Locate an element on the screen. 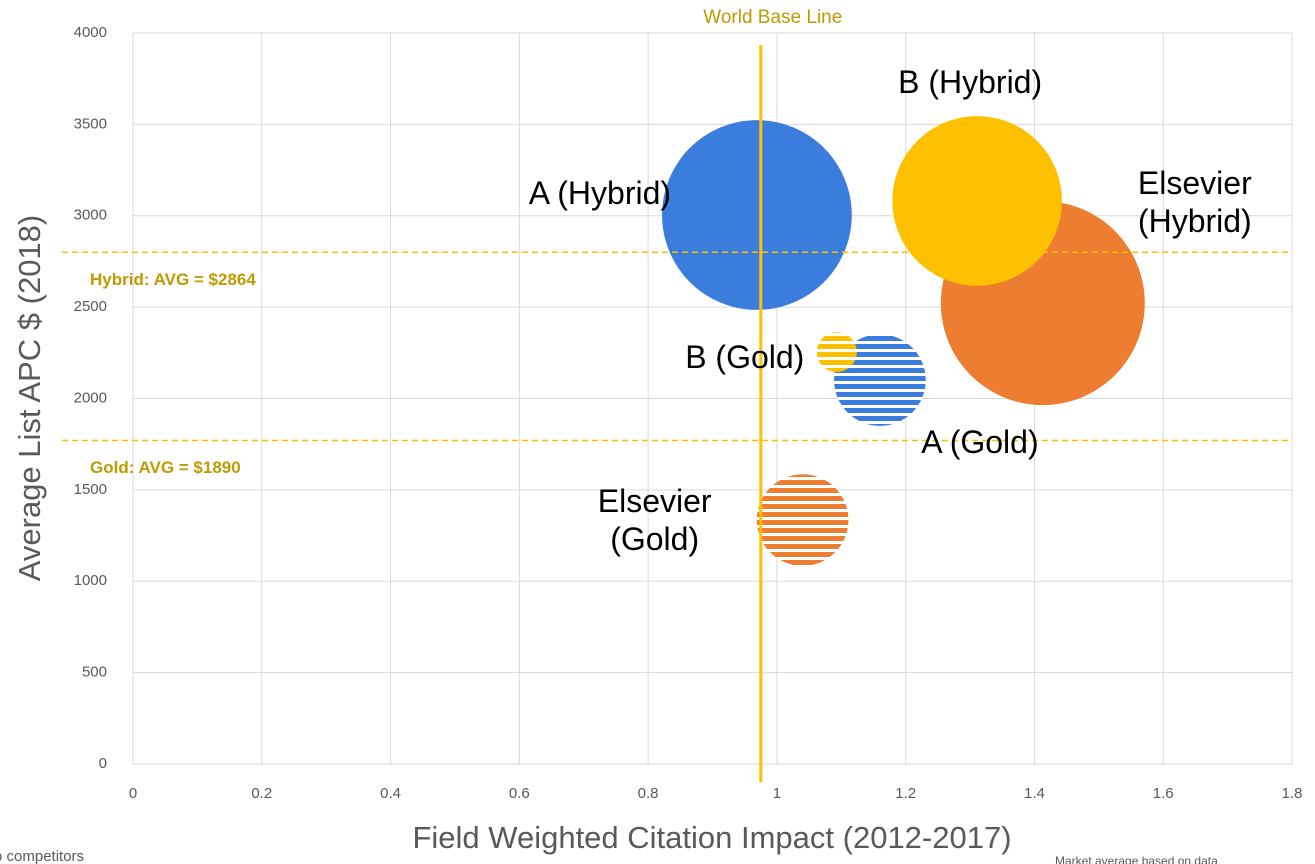 This screenshot has height=864, width=1315. reference-label: Gold: AVG = $1890 is located at coordinates (165, 467).